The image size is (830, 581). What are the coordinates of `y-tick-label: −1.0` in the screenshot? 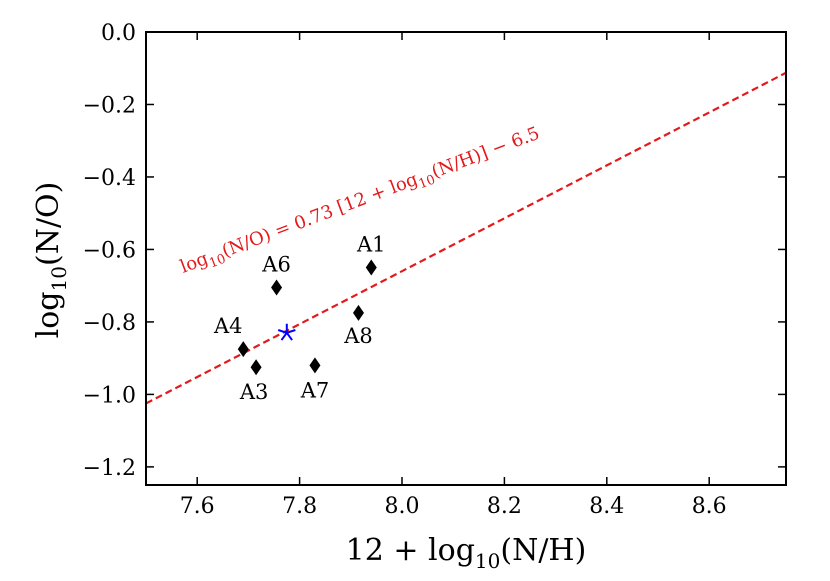 It's located at (109, 395).